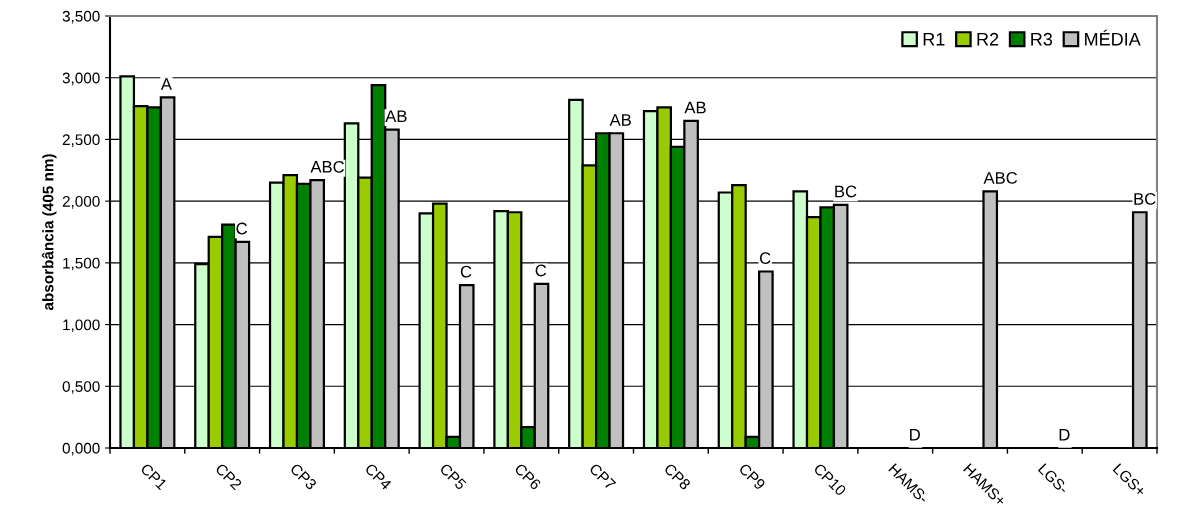 The image size is (1184, 531). What do you see at coordinates (81, 140) in the screenshot?
I see `y-tick-label: 2,500` at bounding box center [81, 140].